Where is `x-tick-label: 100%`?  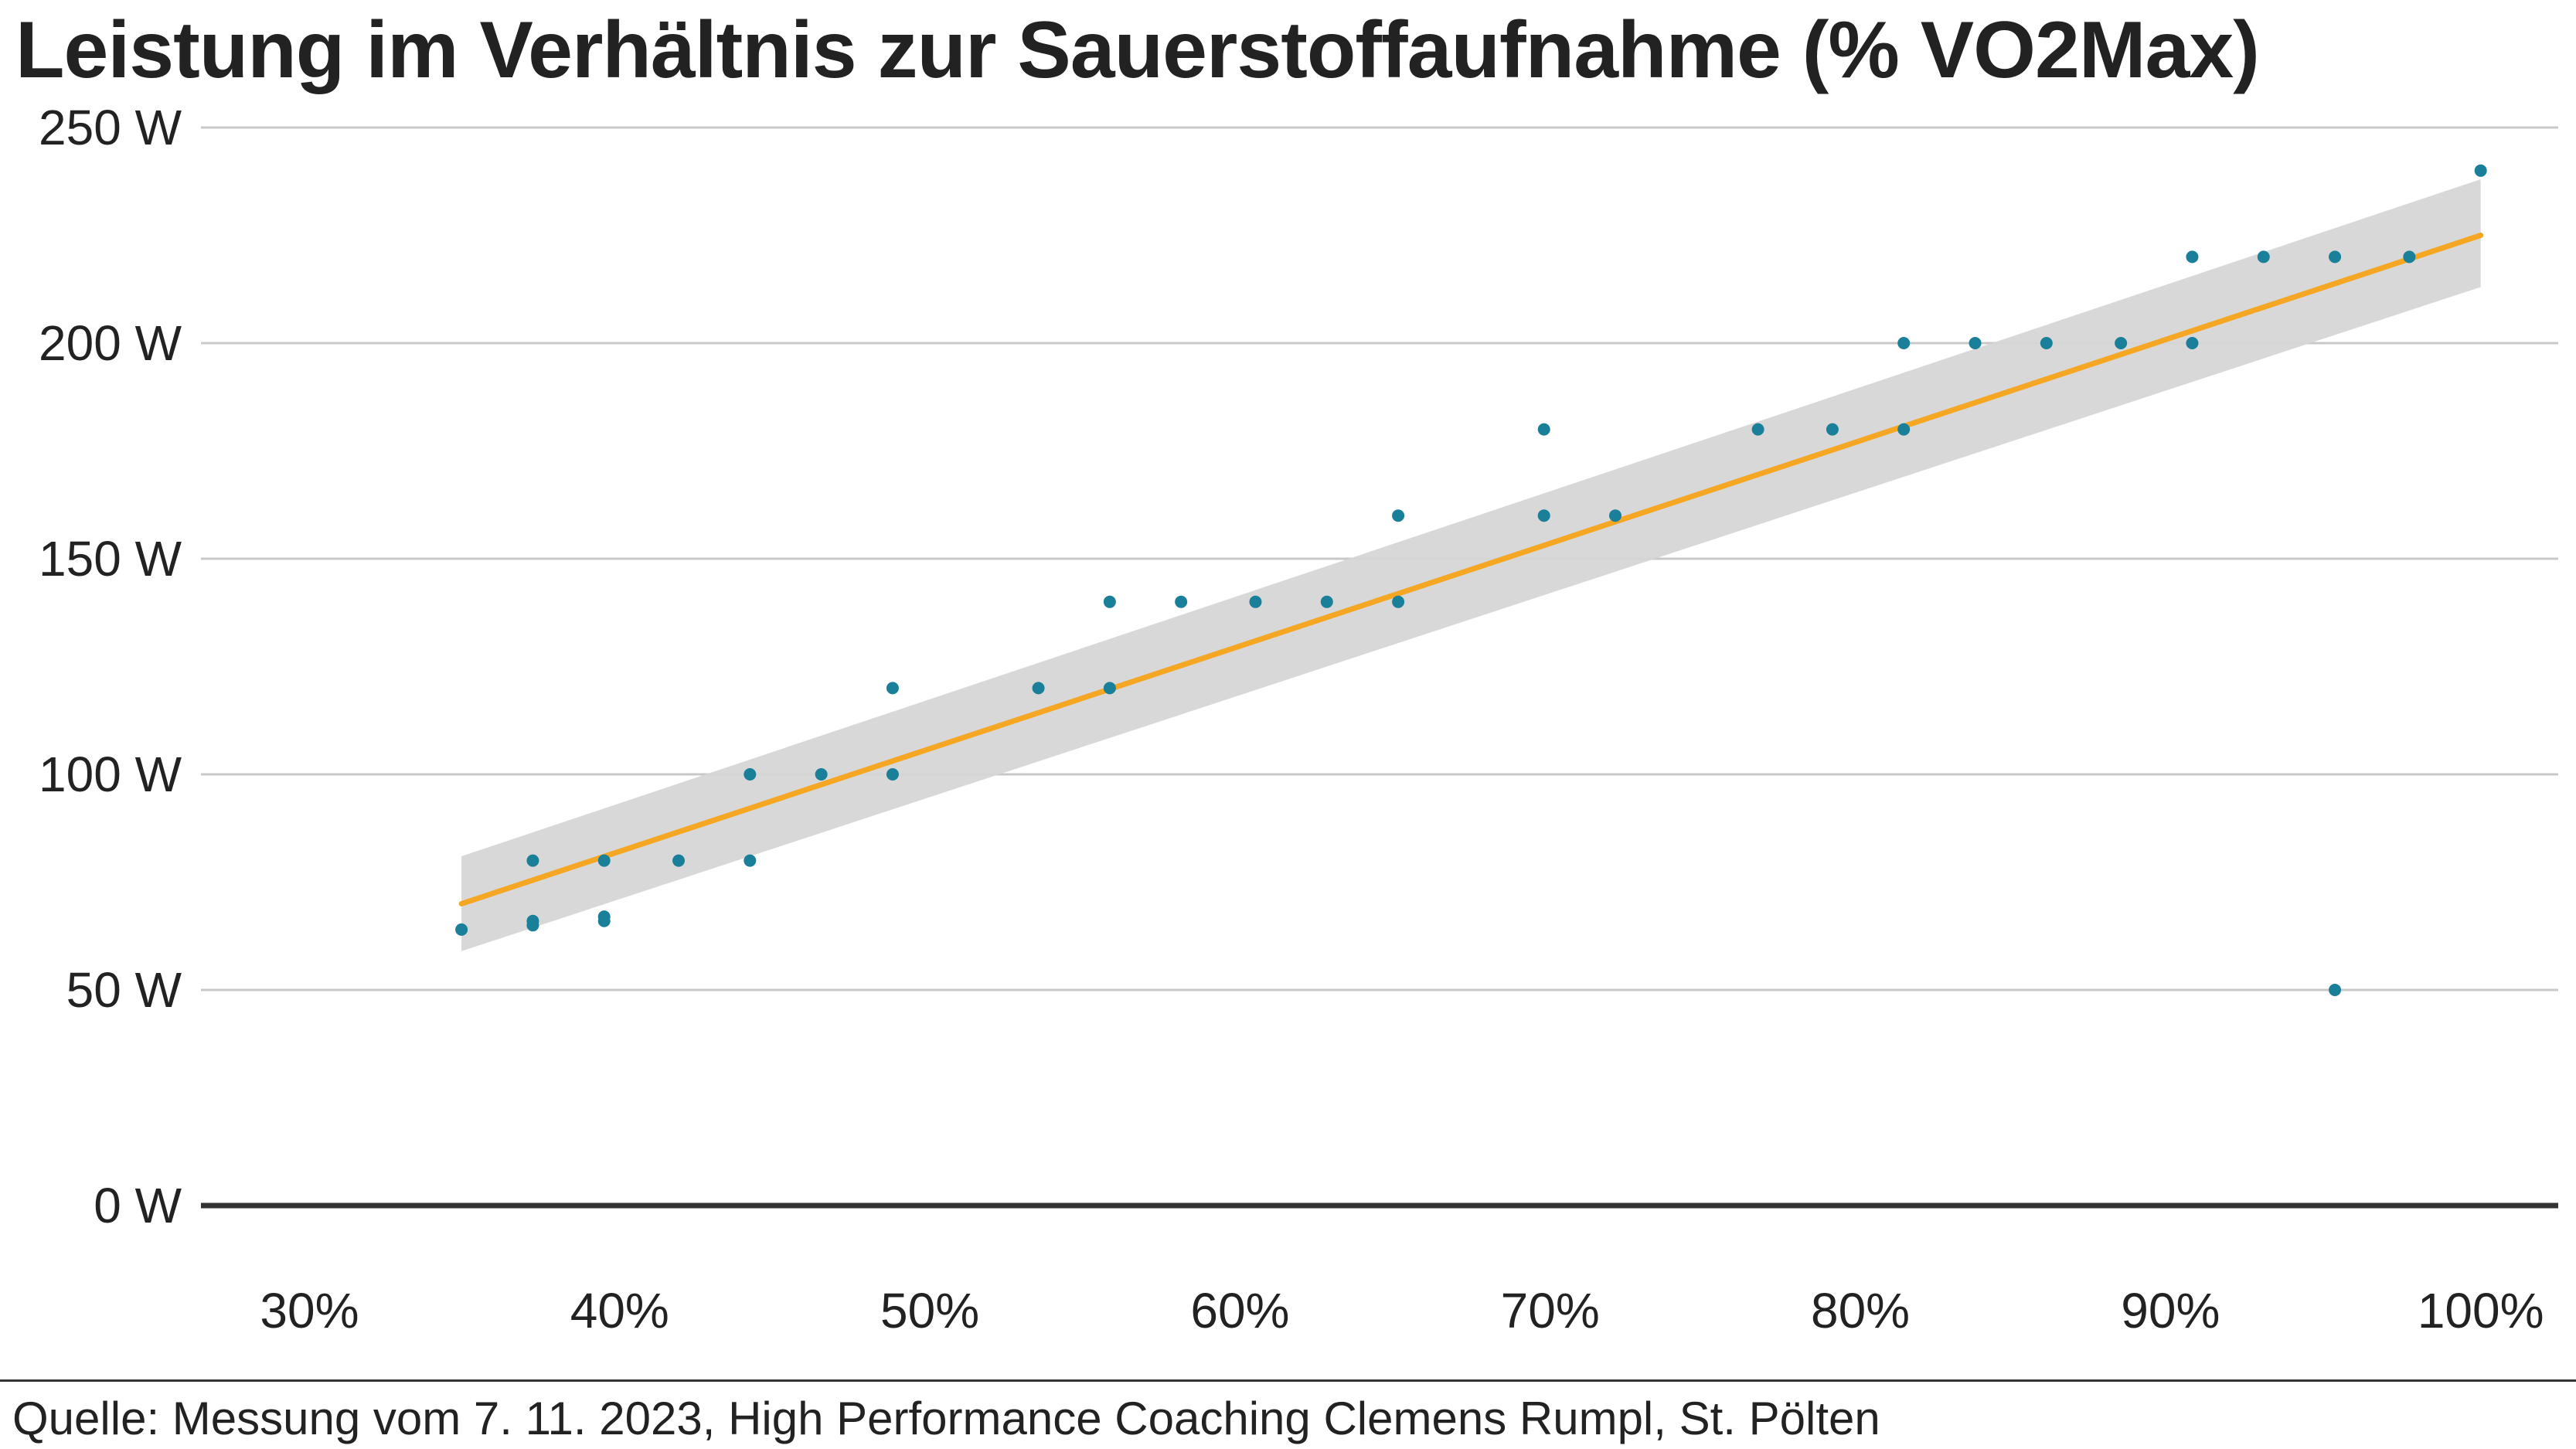
x-tick-label: 100% is located at coordinates (2481, 1311).